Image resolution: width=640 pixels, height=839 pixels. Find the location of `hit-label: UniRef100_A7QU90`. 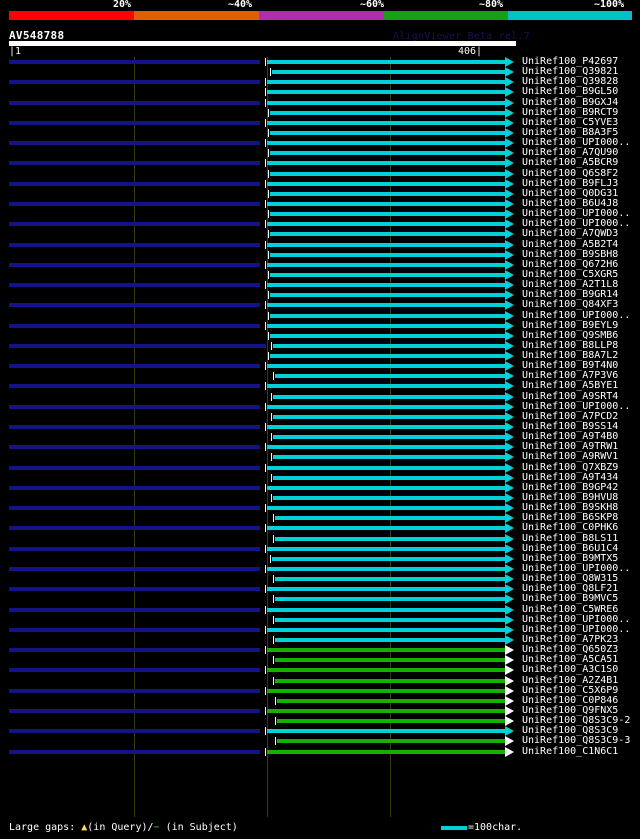

hit-label: UniRef100_A7QU90 is located at coordinates (570, 153).